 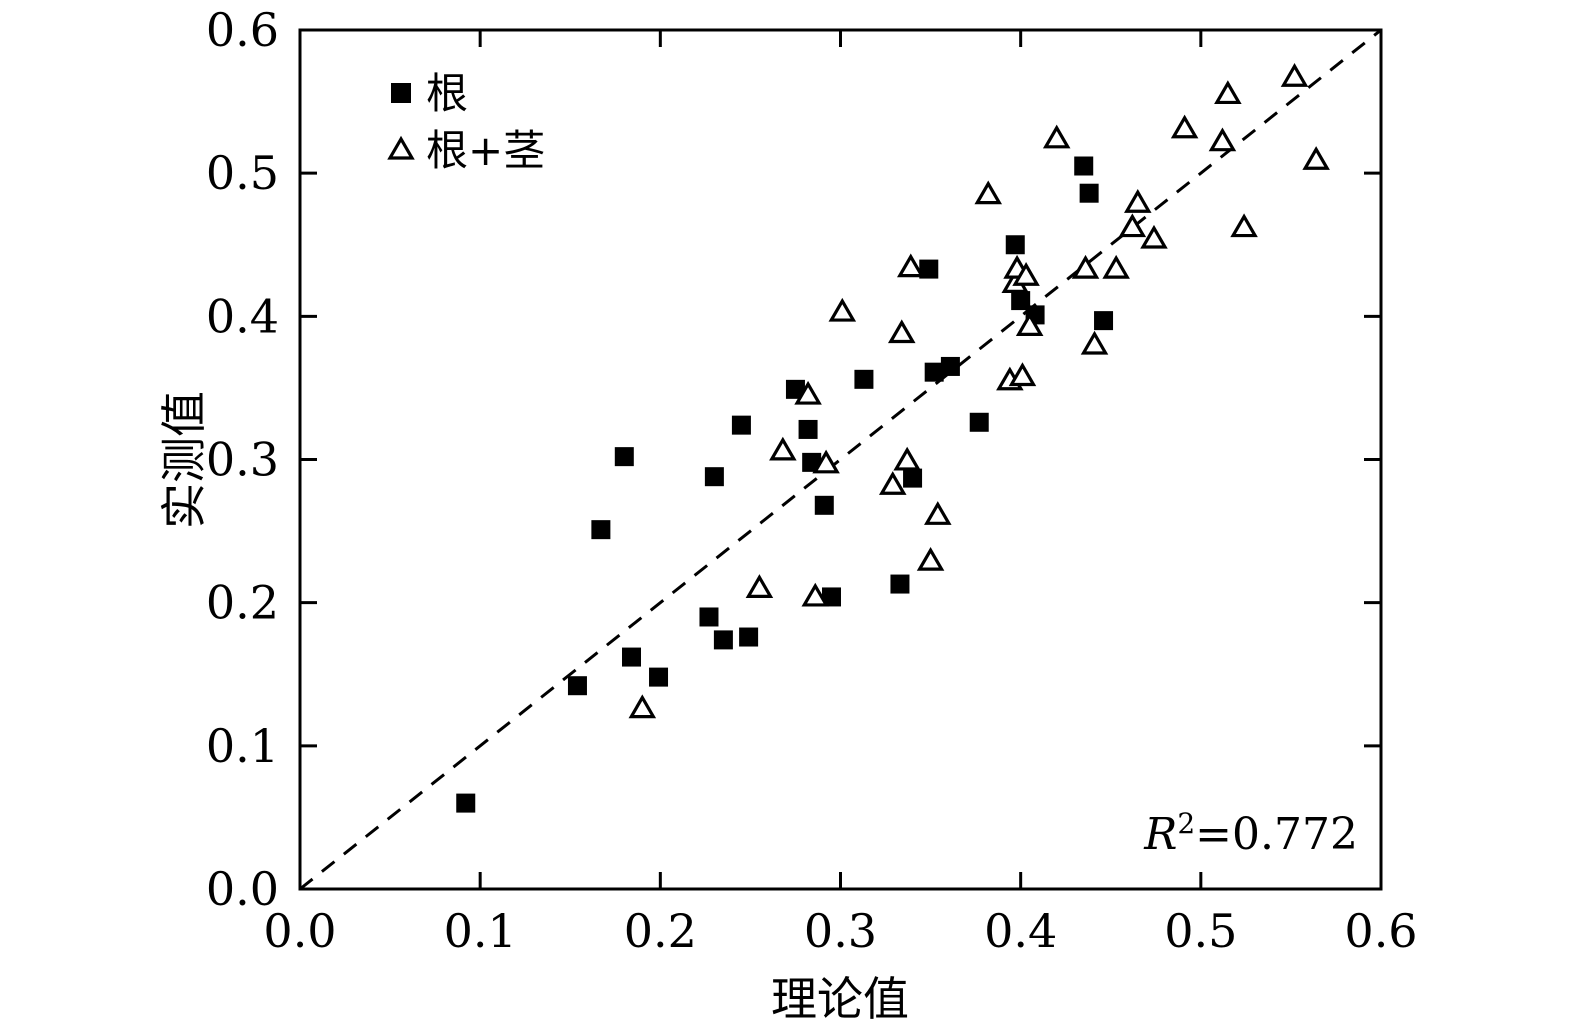 I want to click on r-superscript: 2, so click(x=1186, y=823).